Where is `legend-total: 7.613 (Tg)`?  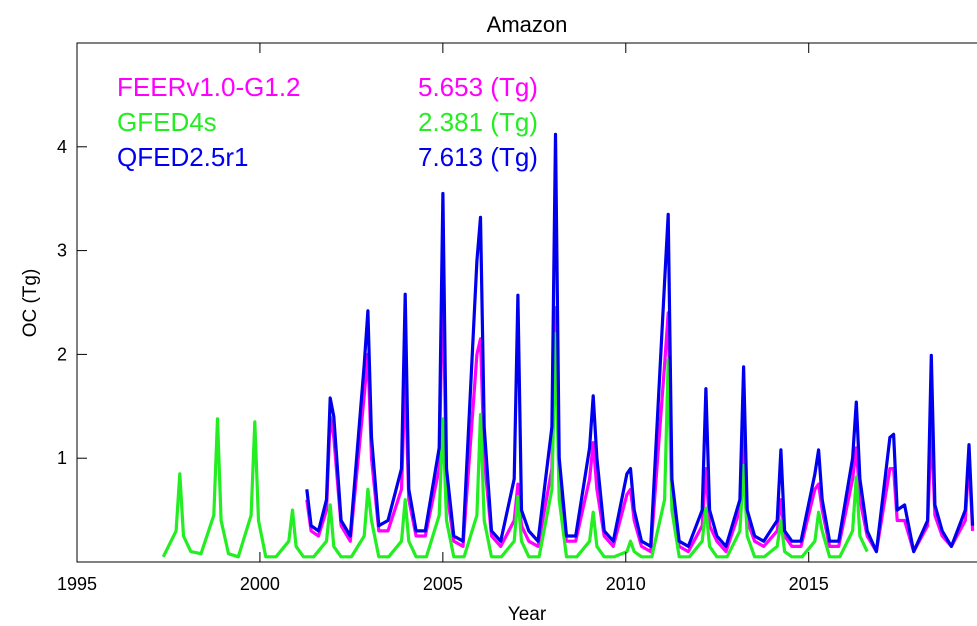 legend-total: 7.613 (Tg) is located at coordinates (478, 157).